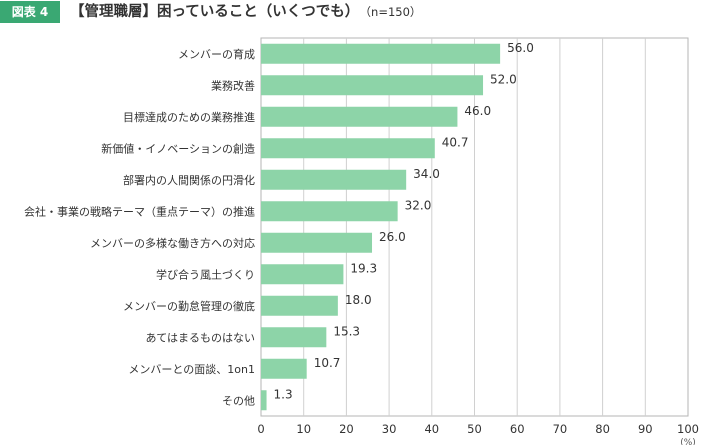 The width and height of the screenshot is (727, 445). I want to click on category-label: メンバーとの面談、1on1, so click(191, 369).